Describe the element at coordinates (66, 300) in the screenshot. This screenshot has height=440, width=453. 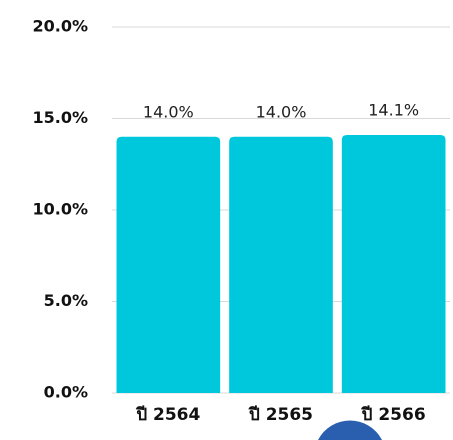
I see `y-tick-label: 5.0%` at that location.